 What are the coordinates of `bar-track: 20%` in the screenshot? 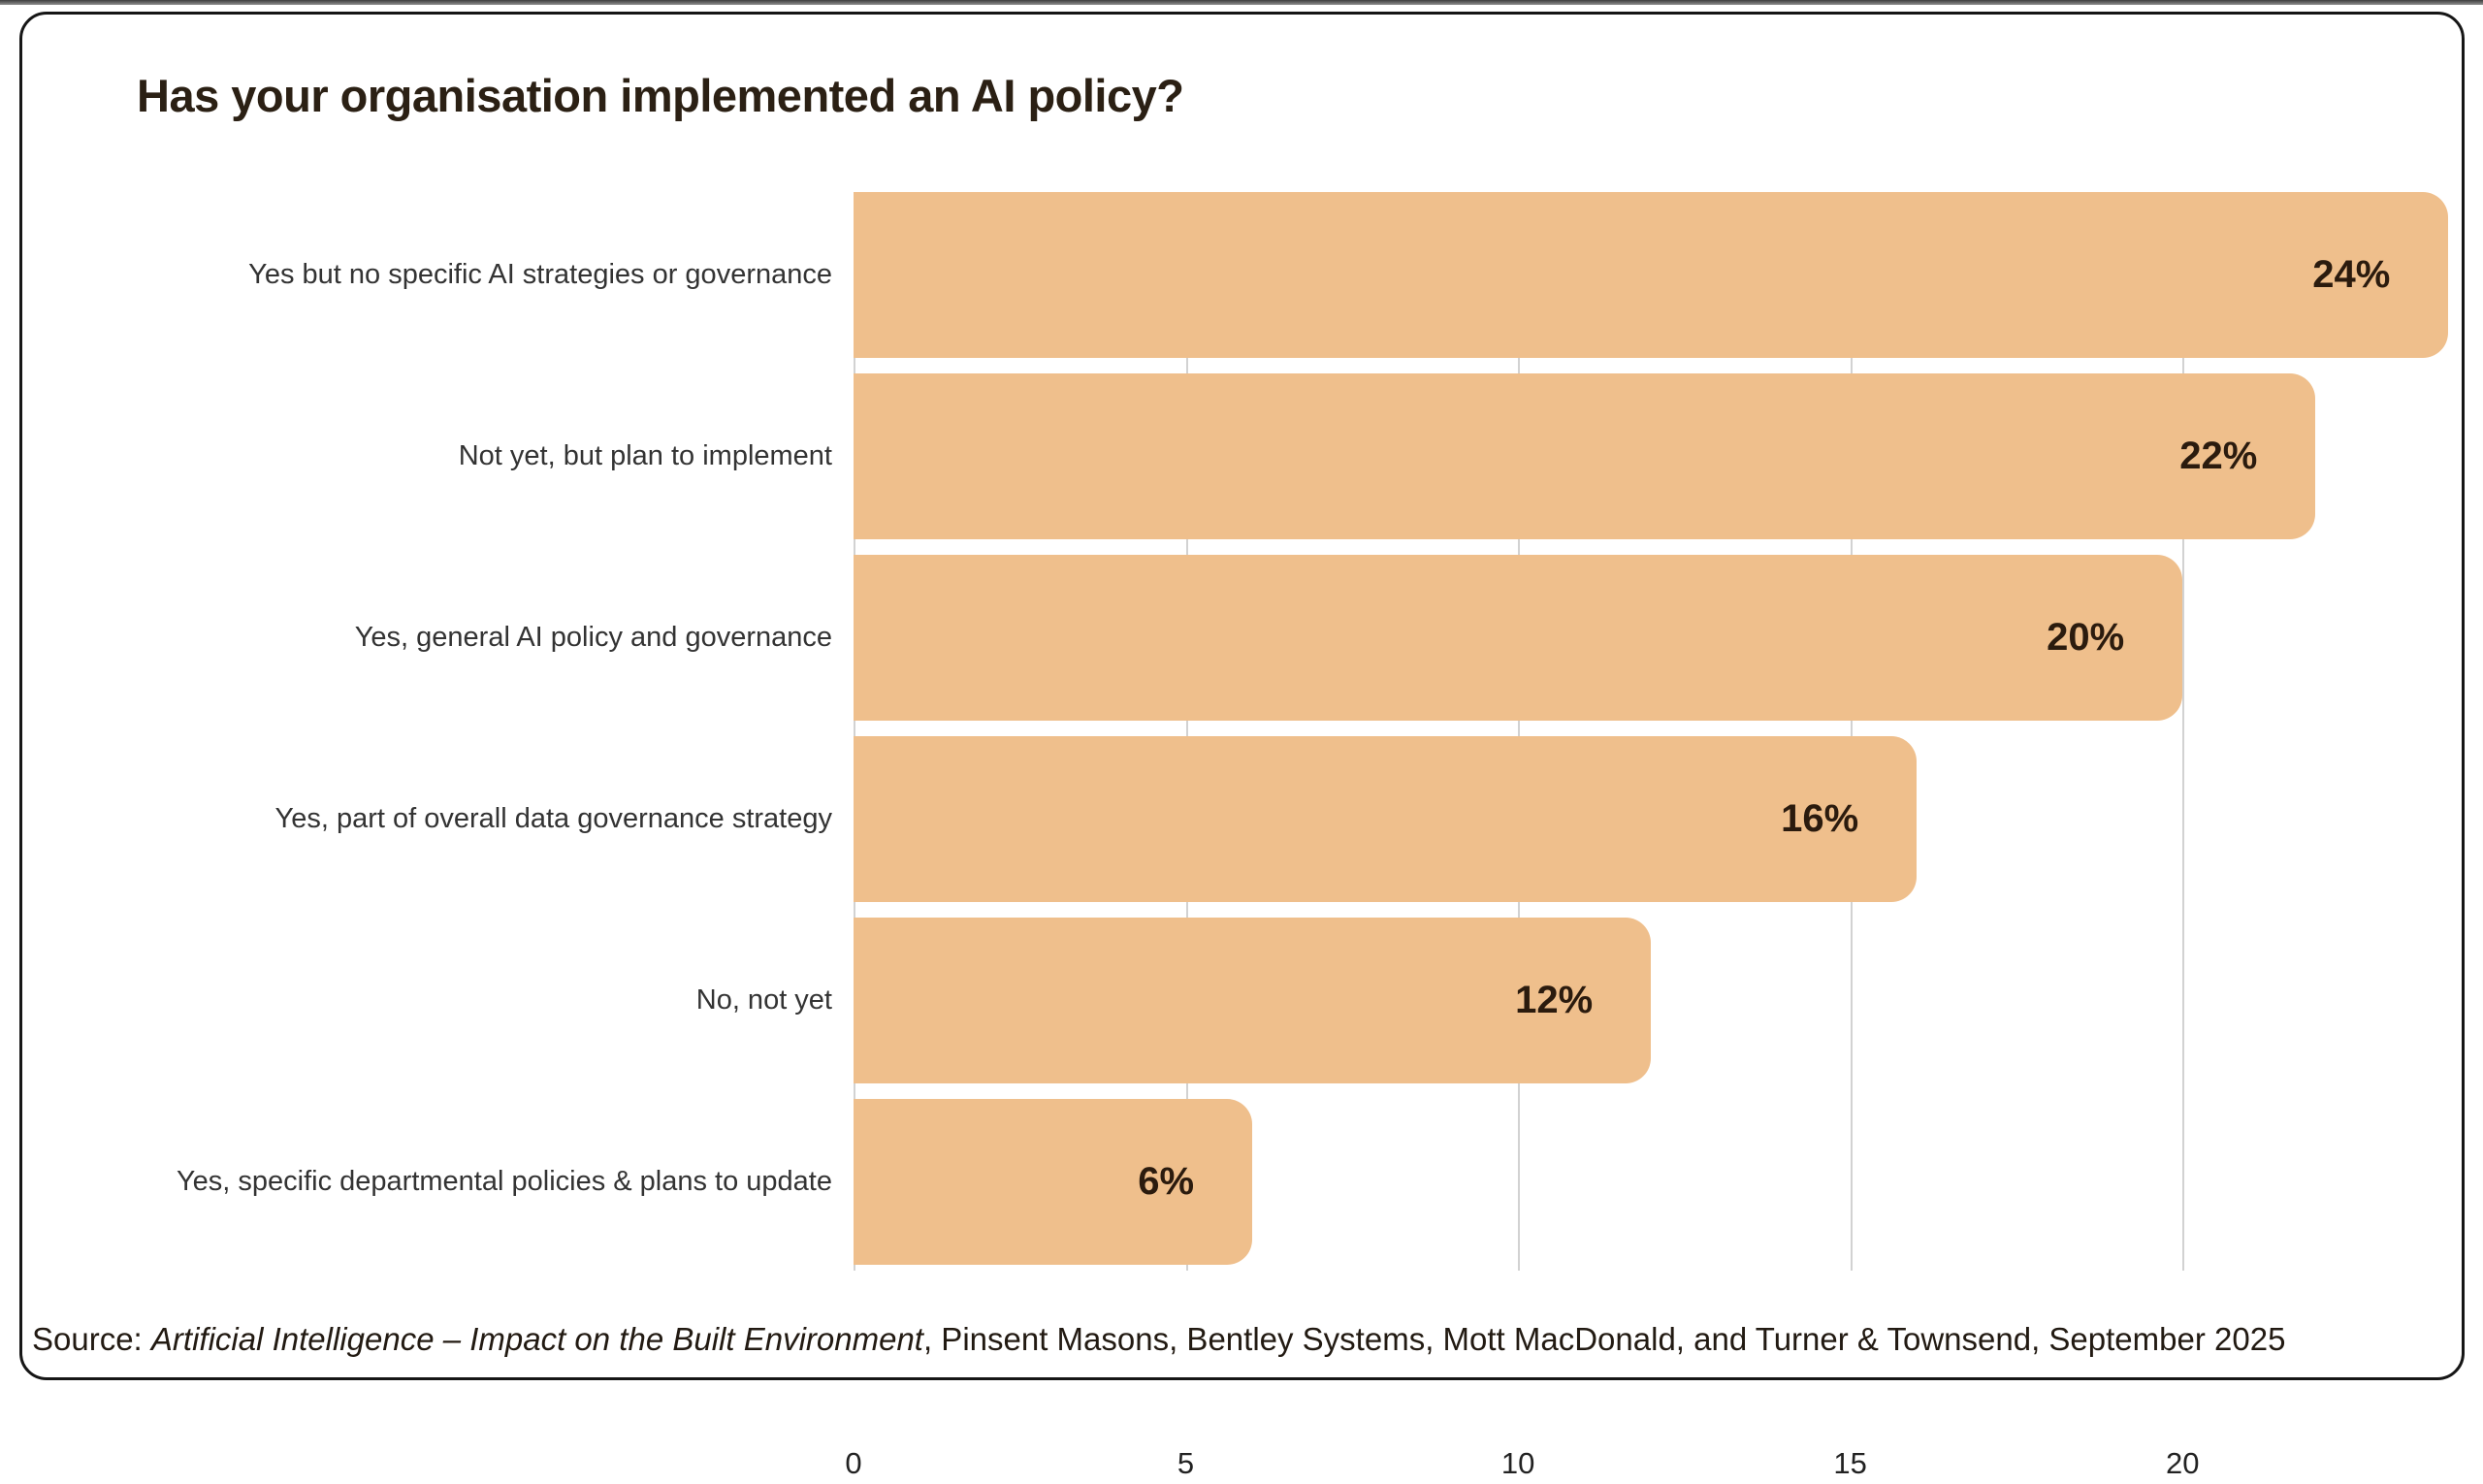 It's located at (1658, 638).